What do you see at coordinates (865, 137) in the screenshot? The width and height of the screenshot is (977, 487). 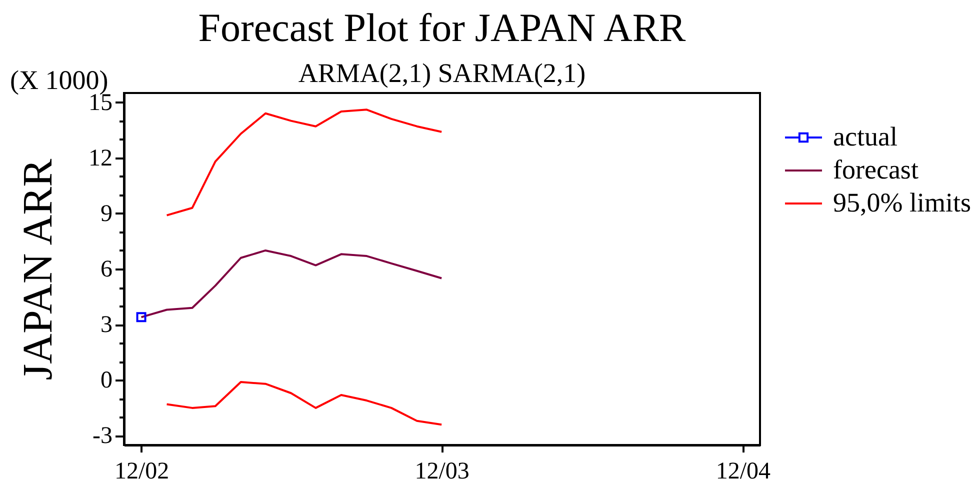 I see `legend-label: actual` at bounding box center [865, 137].